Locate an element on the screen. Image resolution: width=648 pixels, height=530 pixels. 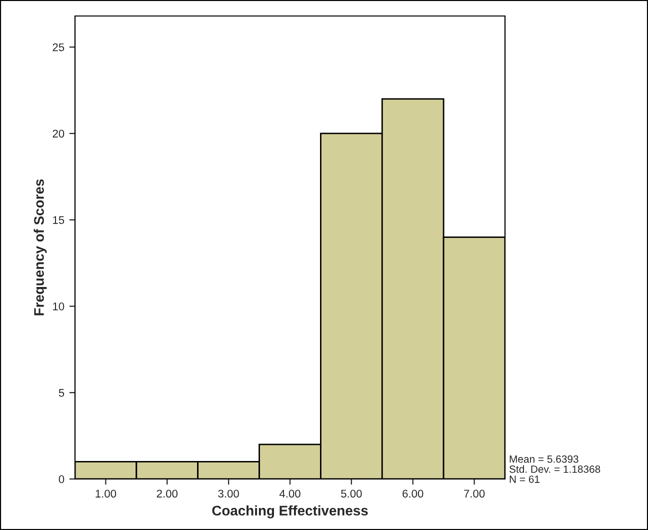
y-tick-label: 5 is located at coordinates (61, 393).